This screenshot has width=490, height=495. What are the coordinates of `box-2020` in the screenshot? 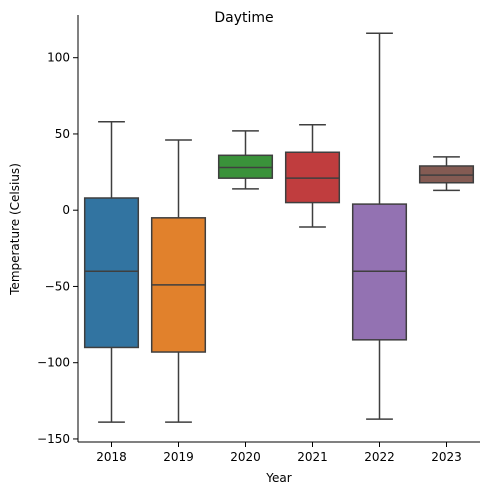 It's located at (246, 160).